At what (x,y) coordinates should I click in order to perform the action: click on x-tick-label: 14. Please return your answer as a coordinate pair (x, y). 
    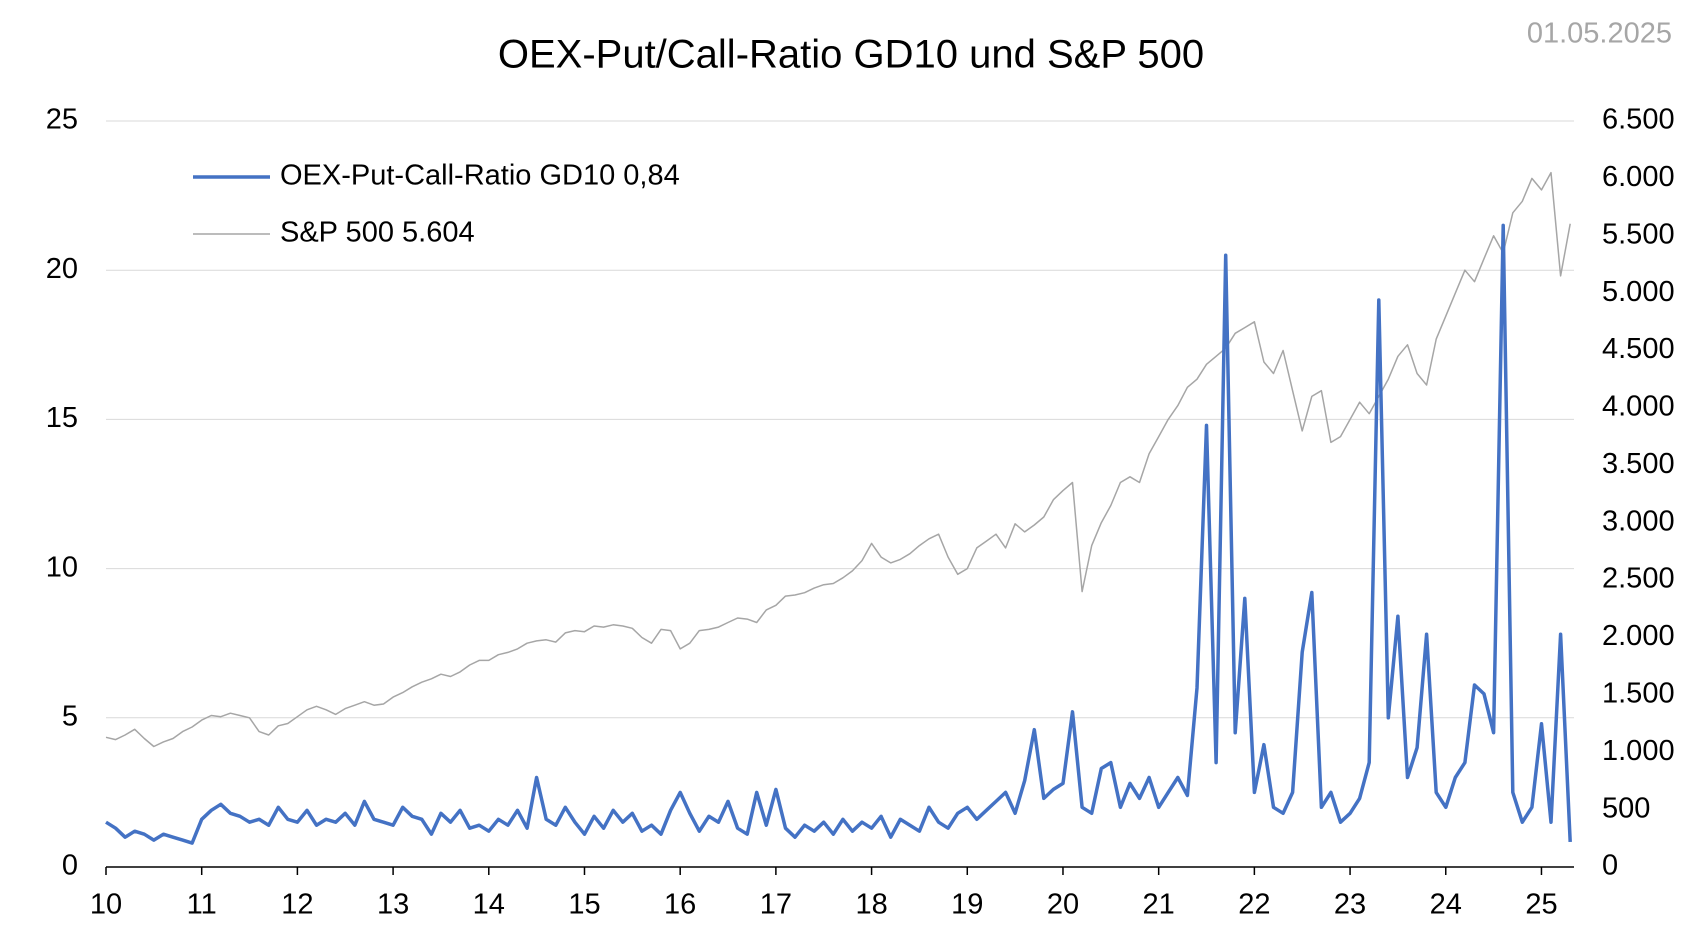
    Looking at the image, I should click on (489, 905).